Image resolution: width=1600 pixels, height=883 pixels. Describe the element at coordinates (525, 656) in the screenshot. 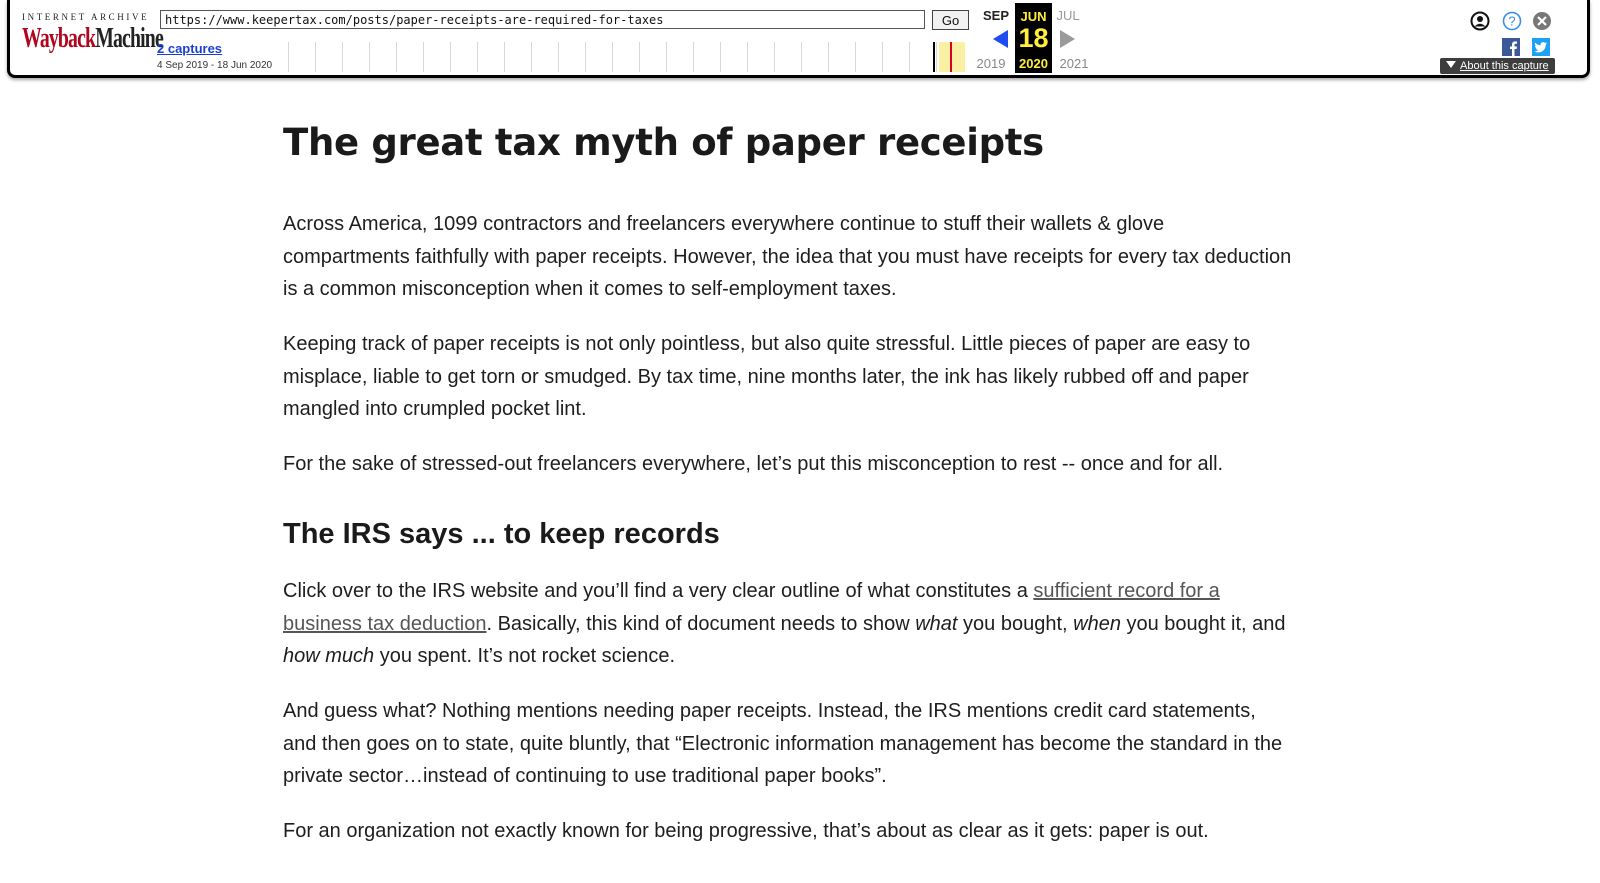

I see `p4-text-end: you spent. It’s not rocket science.` at that location.